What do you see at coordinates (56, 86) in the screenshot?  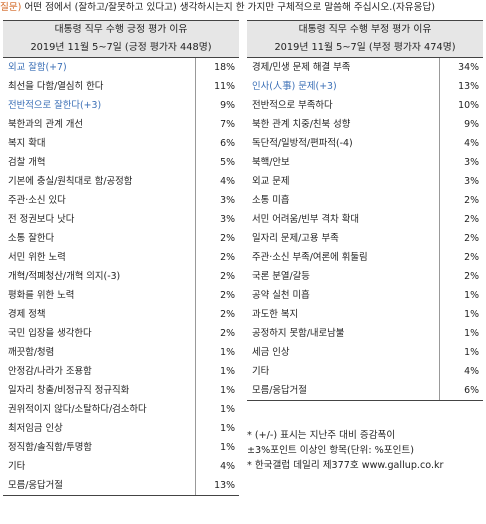 I see `reason-label: 최선을 다함/열심히 한다` at bounding box center [56, 86].